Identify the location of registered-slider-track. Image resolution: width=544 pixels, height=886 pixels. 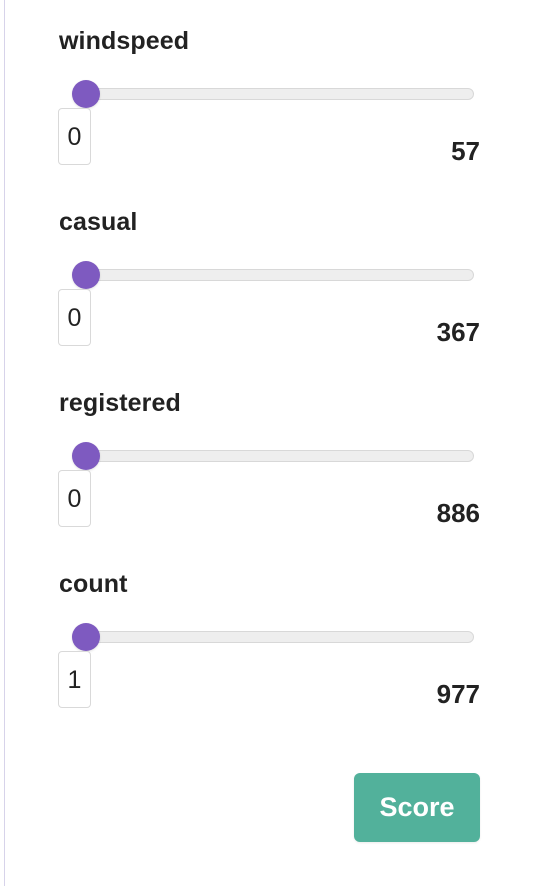
(273, 456).